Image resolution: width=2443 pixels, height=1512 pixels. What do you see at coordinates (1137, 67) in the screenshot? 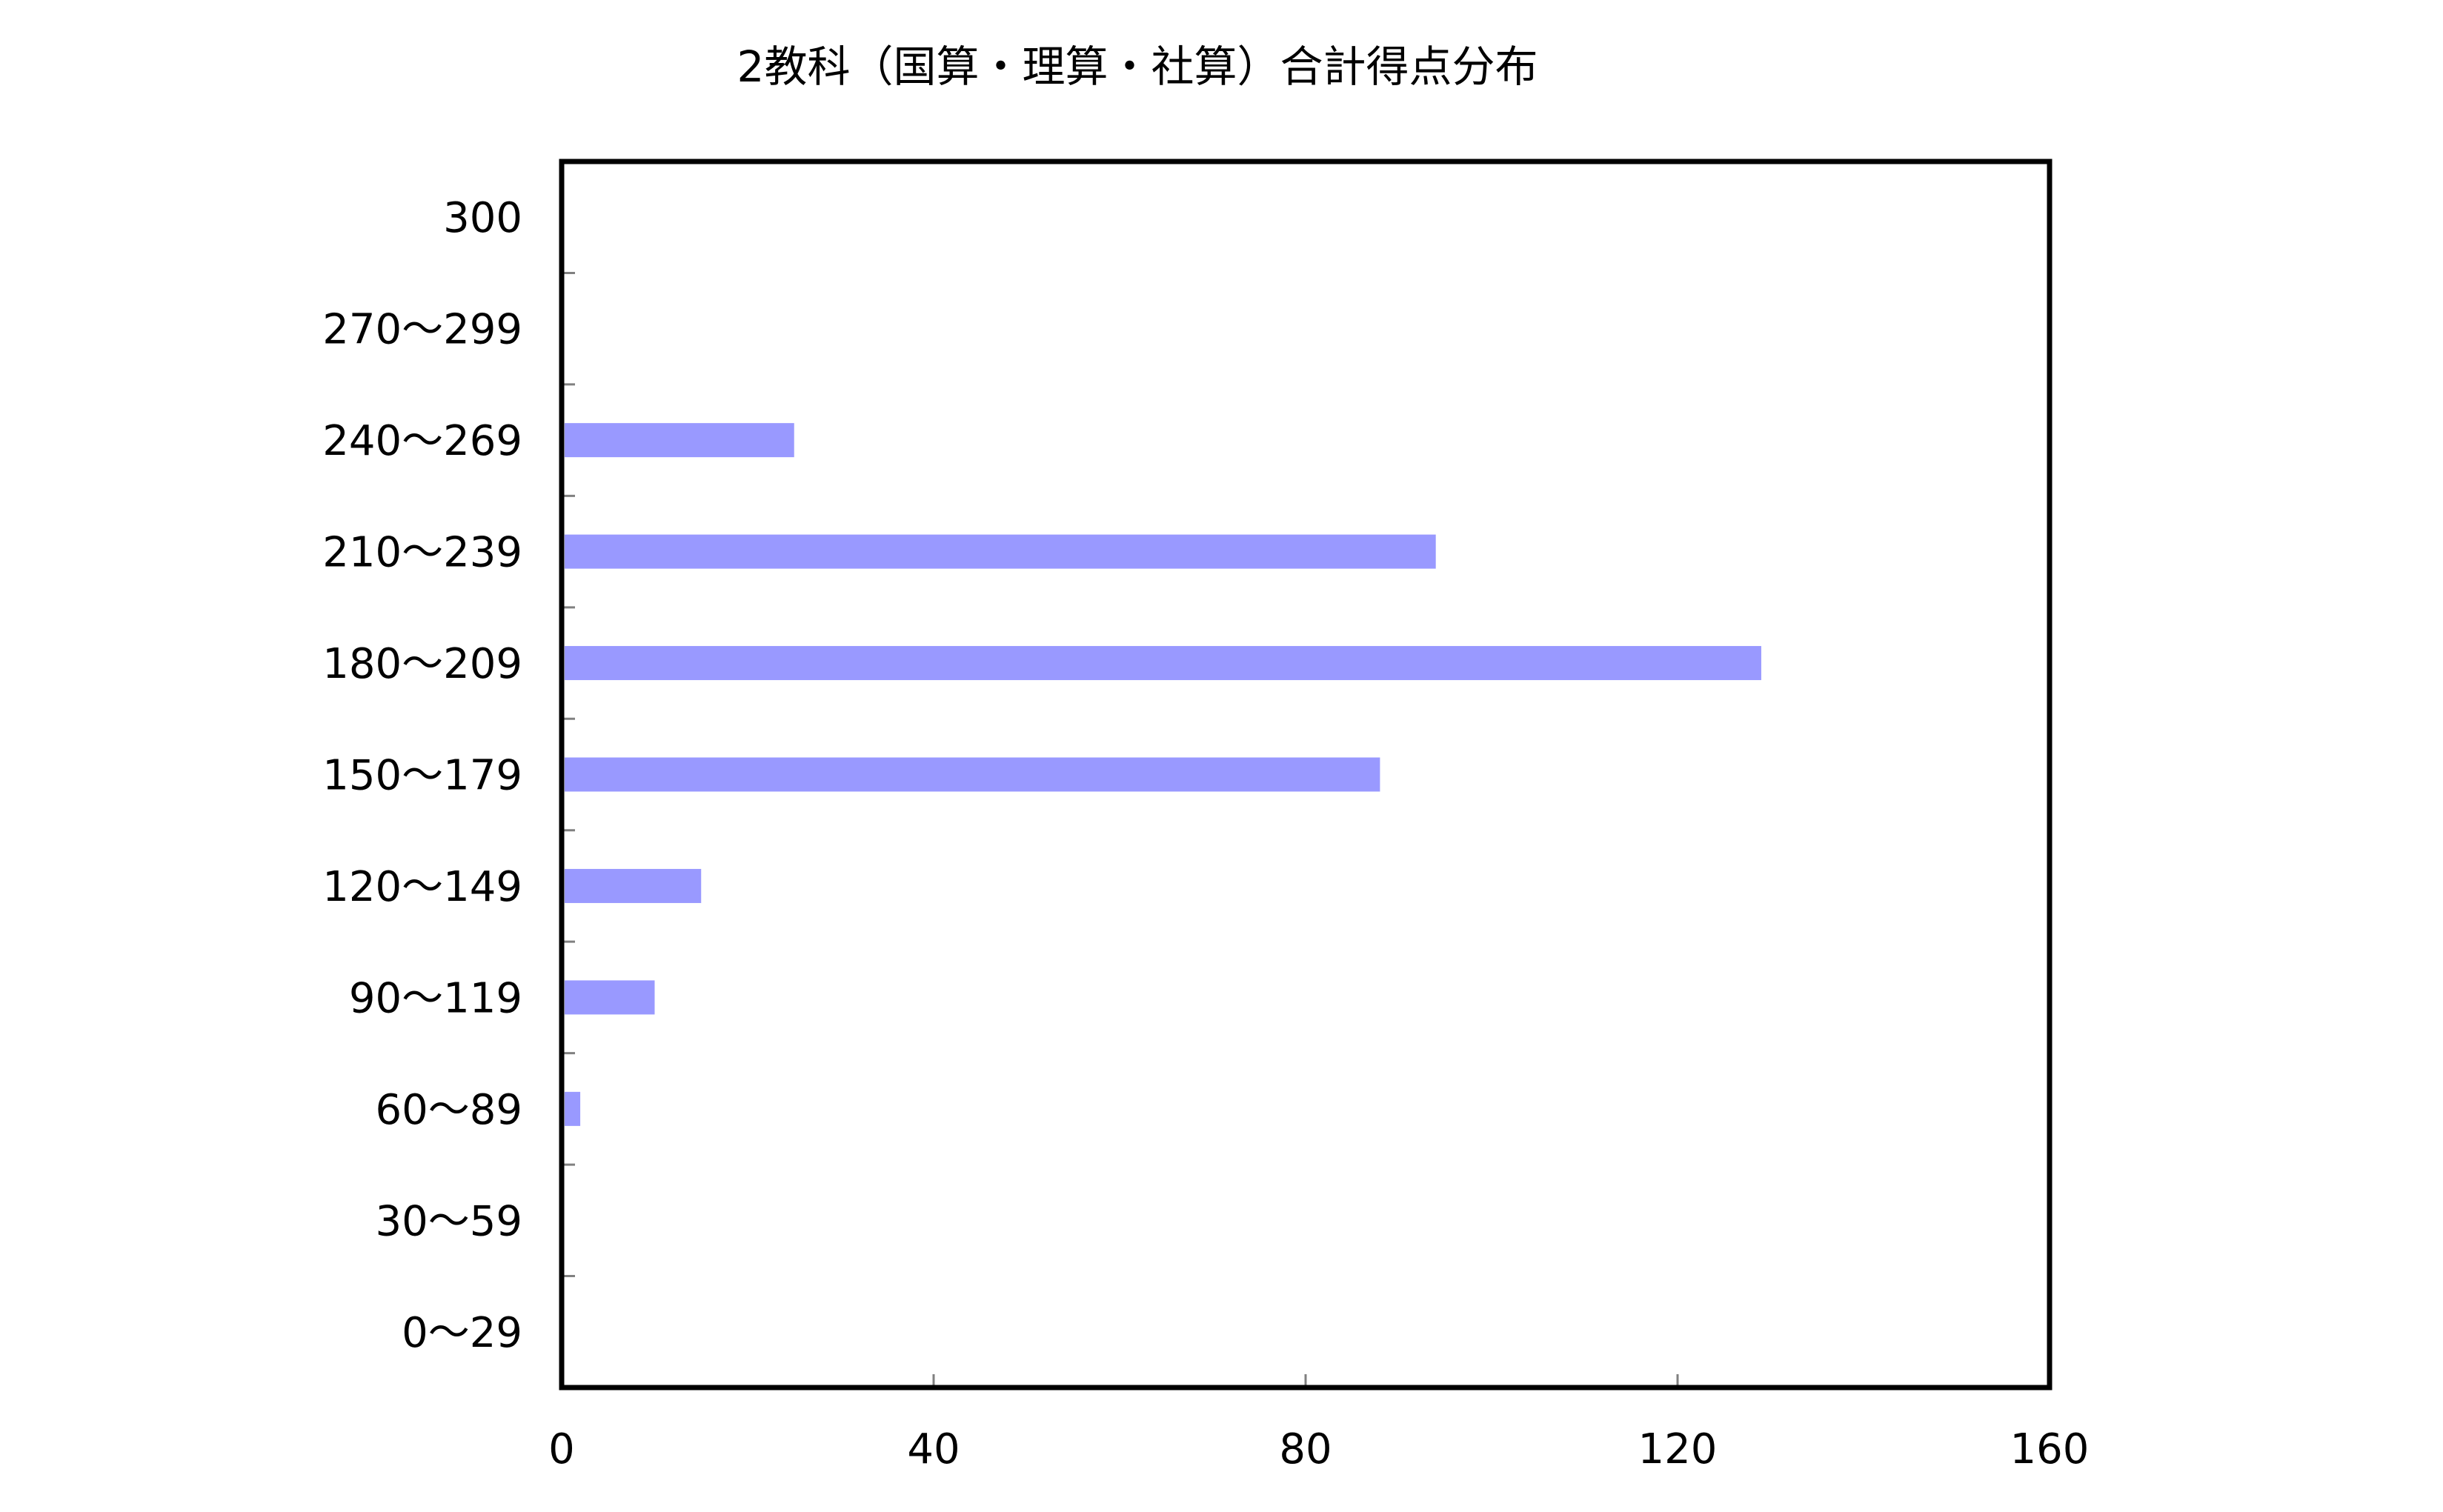
I see `chart-title: 2教科（国算・理算・社算）合計得点分布` at bounding box center [1137, 67].